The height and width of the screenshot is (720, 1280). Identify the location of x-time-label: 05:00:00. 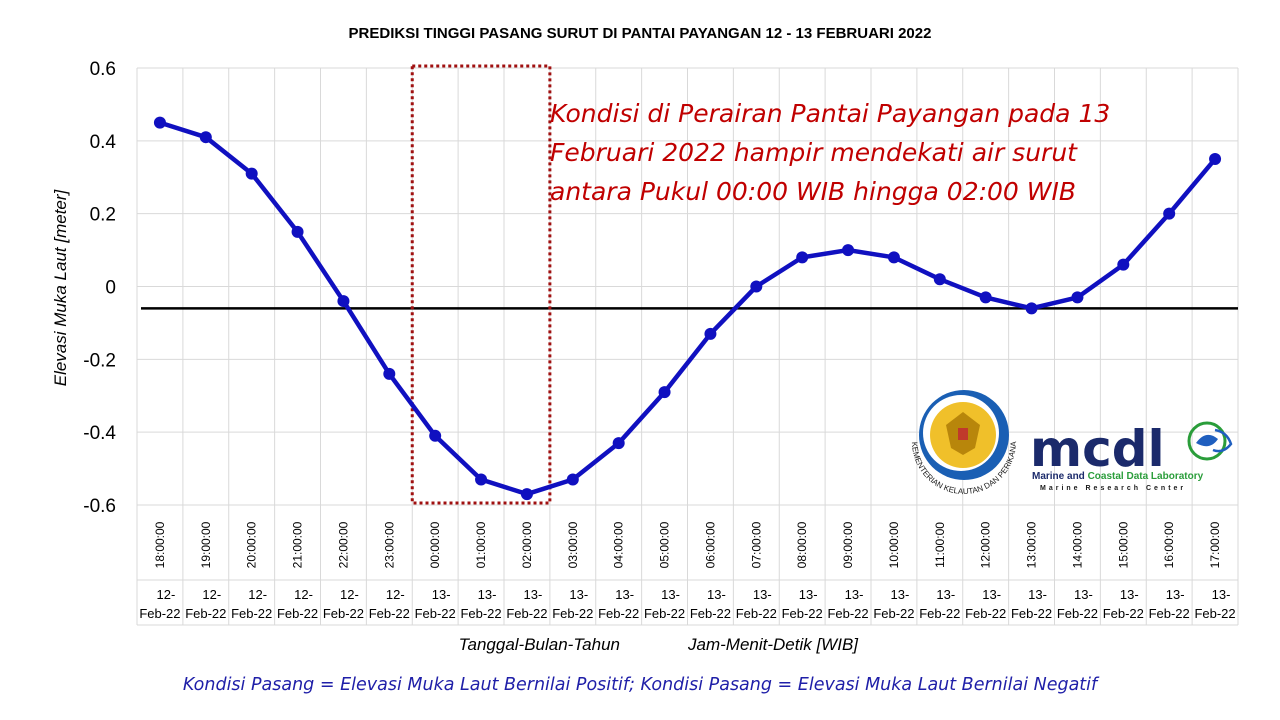
(665, 544).